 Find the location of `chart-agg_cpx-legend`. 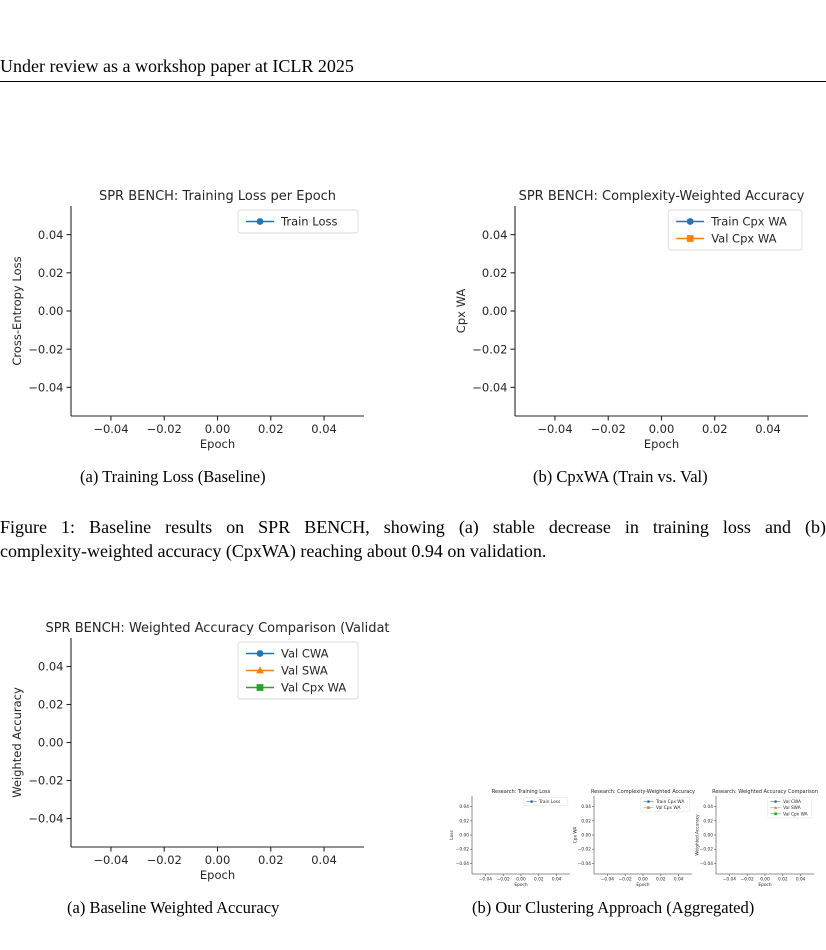

chart-agg_cpx-legend is located at coordinates (665, 805).